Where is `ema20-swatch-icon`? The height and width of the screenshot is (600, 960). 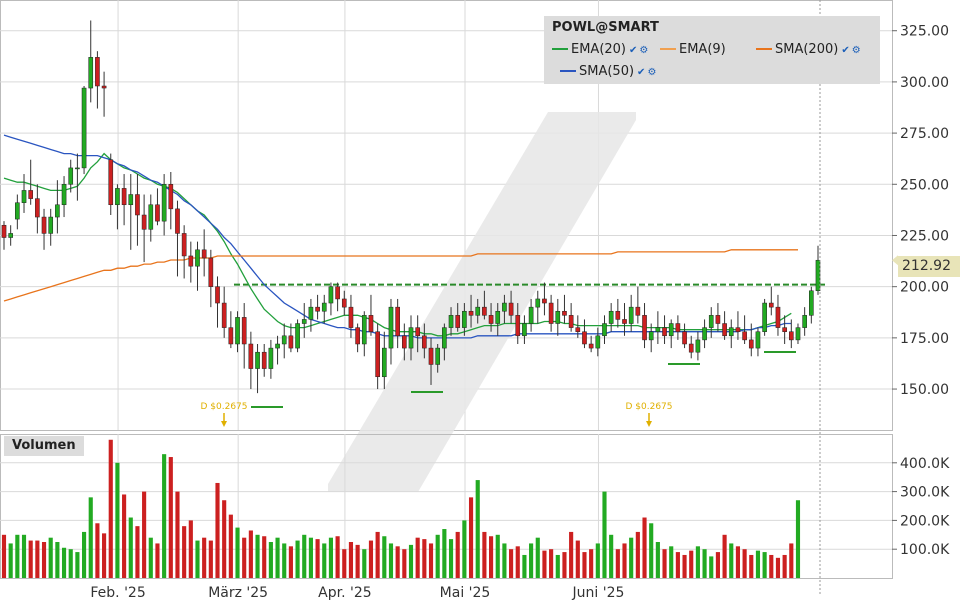 ema20-swatch-icon is located at coordinates (560, 48).